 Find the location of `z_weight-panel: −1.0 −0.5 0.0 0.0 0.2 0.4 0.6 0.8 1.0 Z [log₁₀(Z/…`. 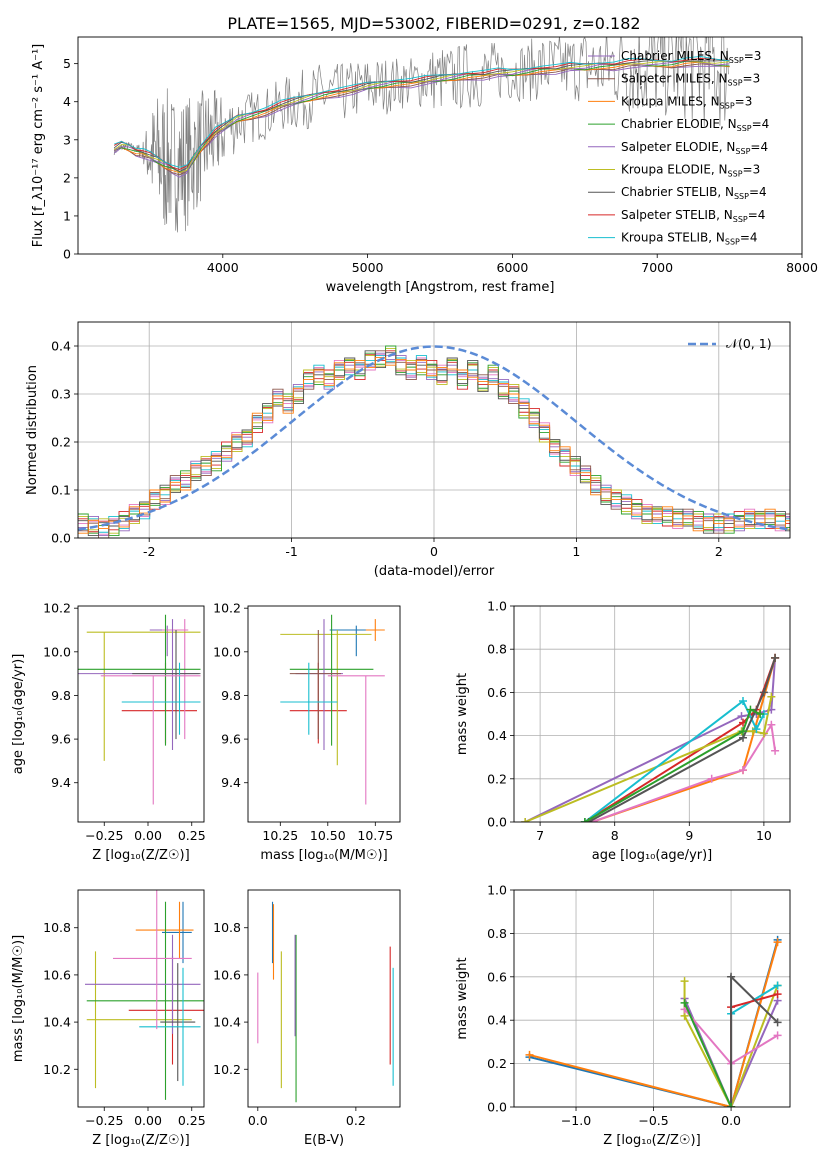

z_weight-panel: −1.0 −0.5 0.0 0.0 0.2 0.4 0.6 0.8 1.0 Z [log₁₀(Z/… is located at coordinates (623, 1015).